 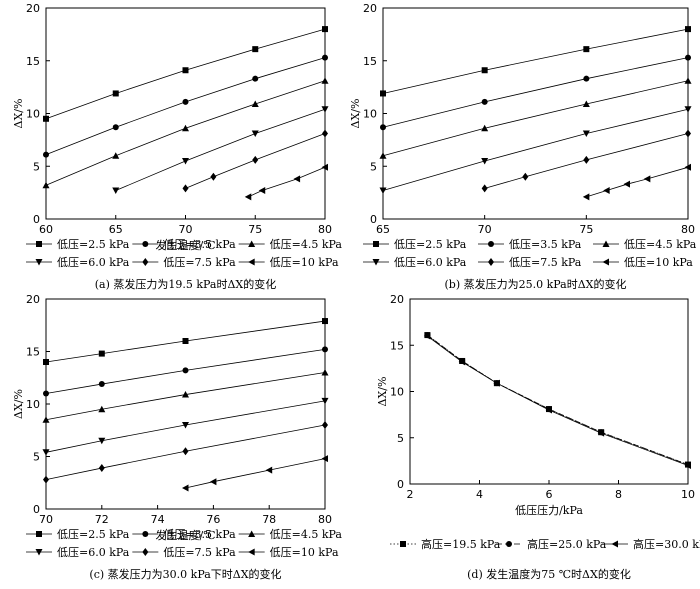 What do you see at coordinates (199, 552) in the screenshot?
I see `legend-entry: 低压=7.5 kPa` at bounding box center [199, 552].